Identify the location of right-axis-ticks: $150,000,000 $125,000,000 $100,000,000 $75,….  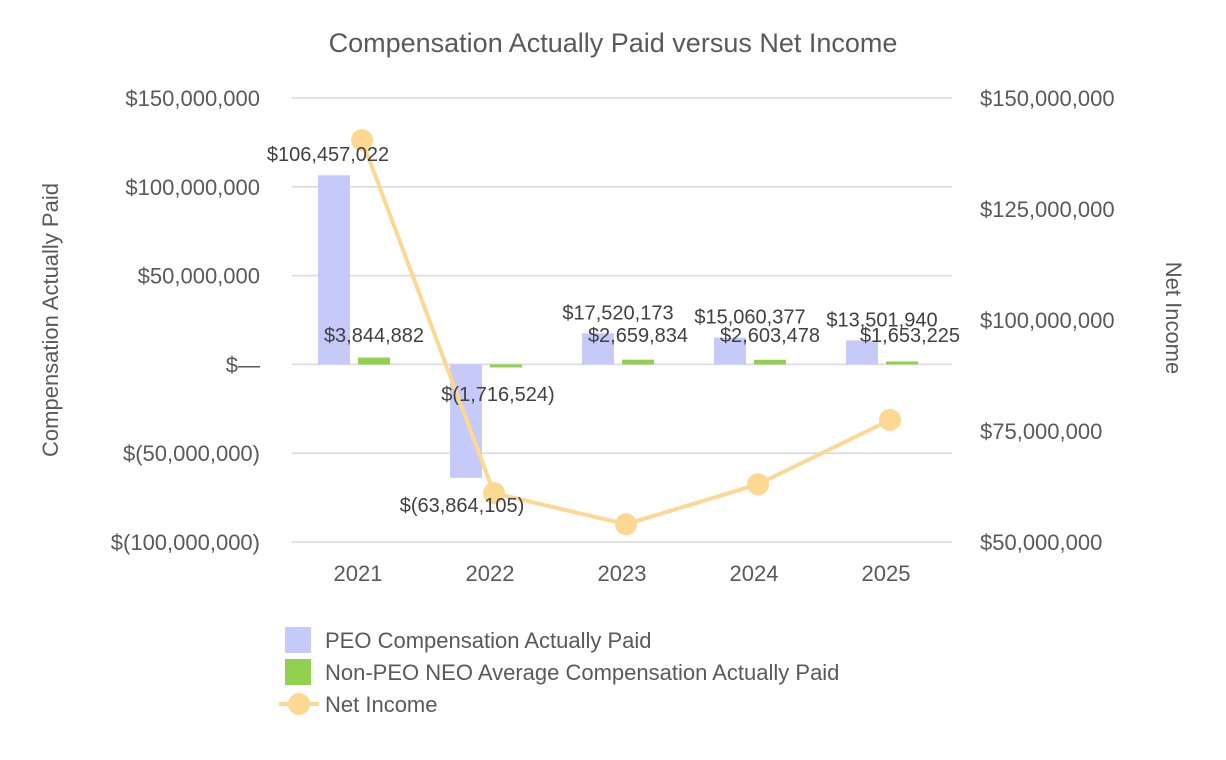
(1047, 320).